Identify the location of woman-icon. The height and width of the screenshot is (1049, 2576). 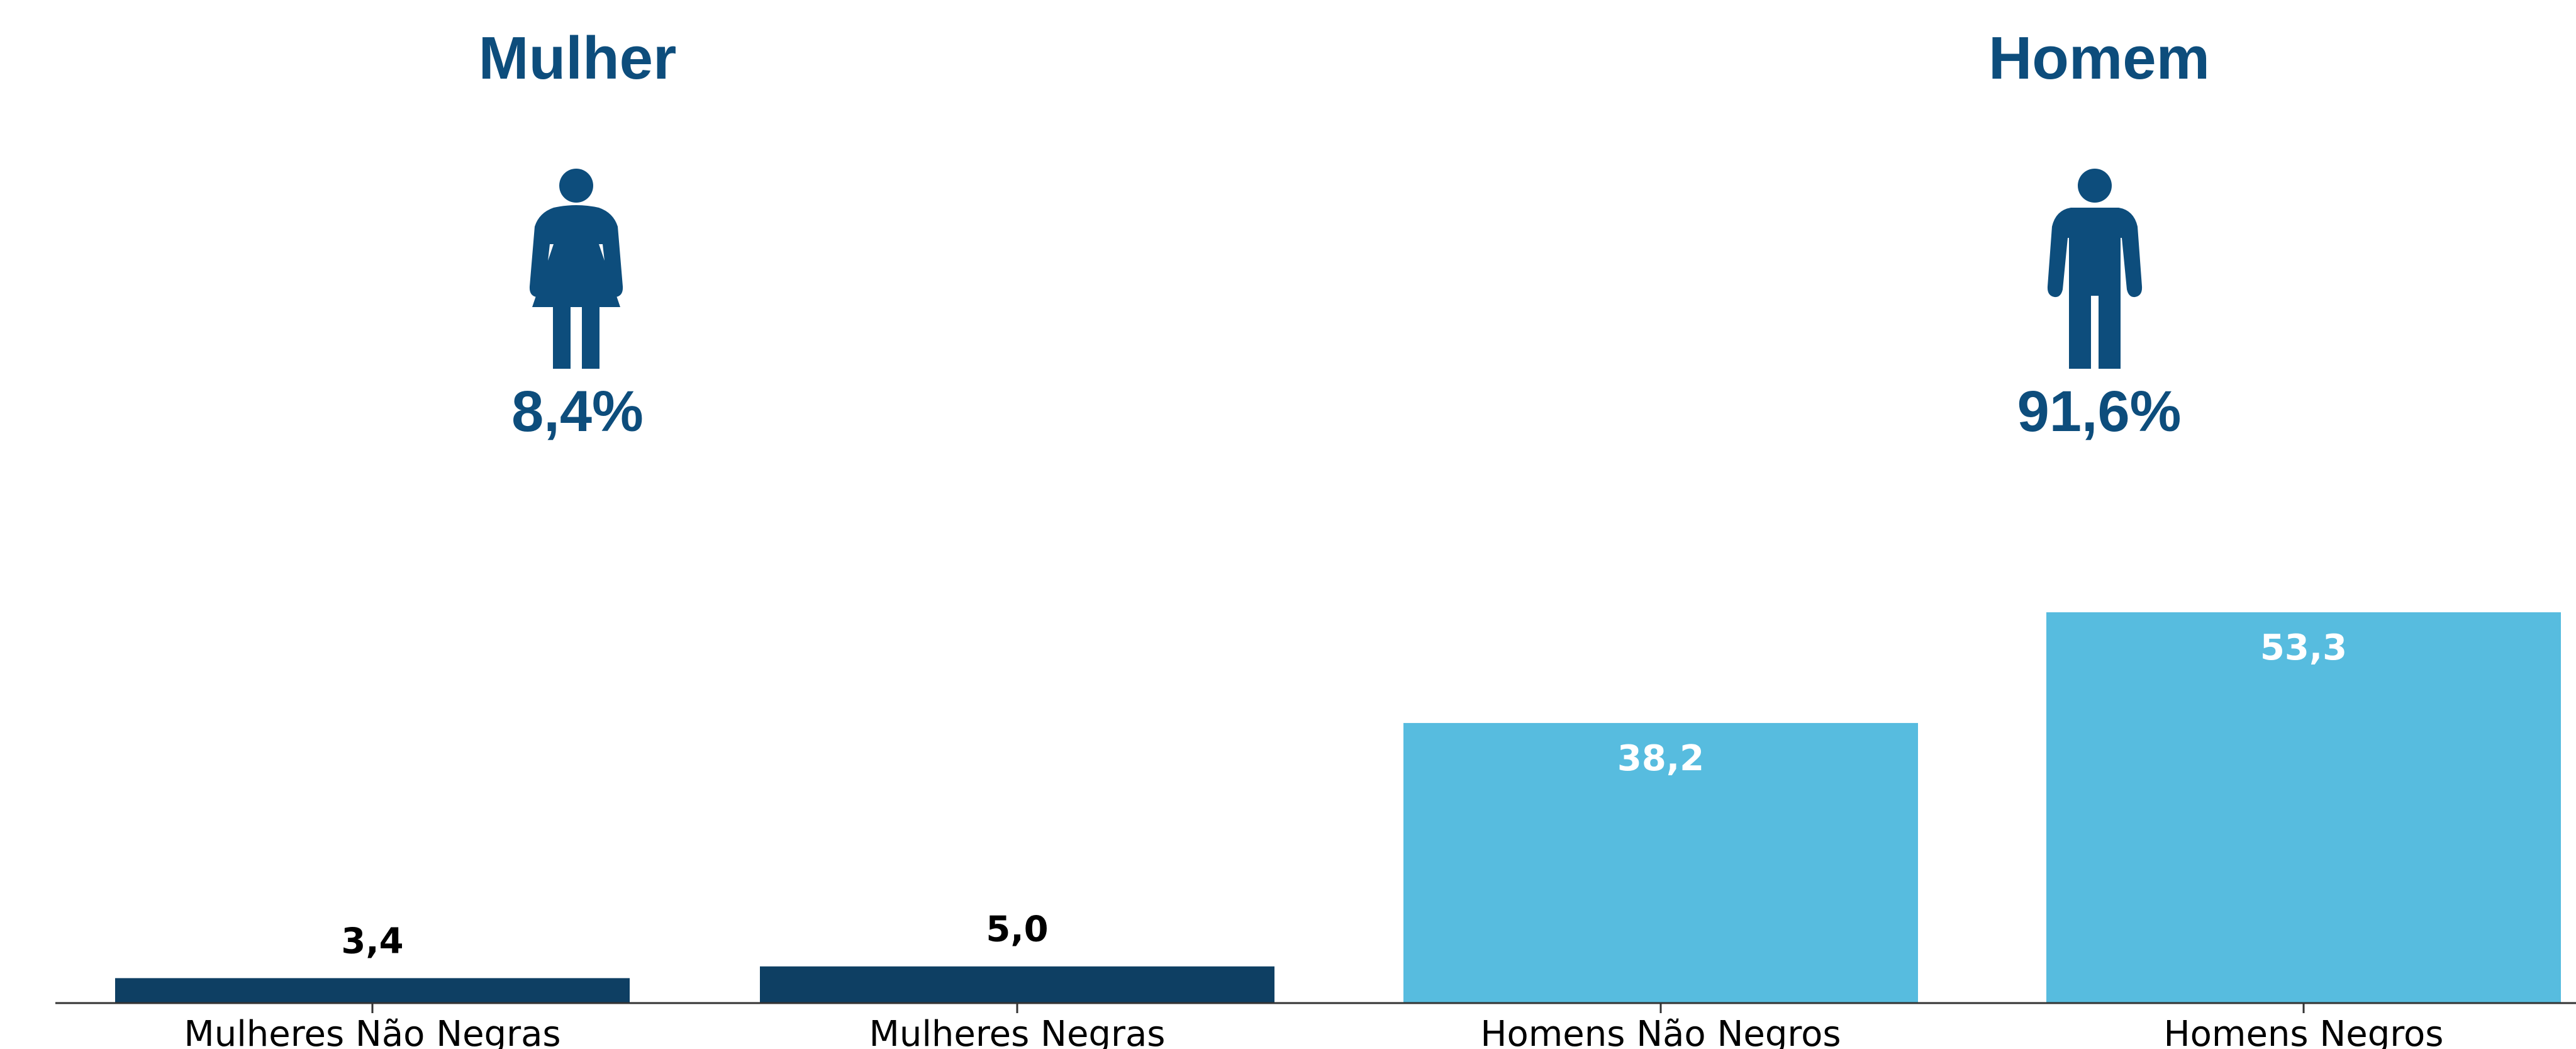
(576, 269).